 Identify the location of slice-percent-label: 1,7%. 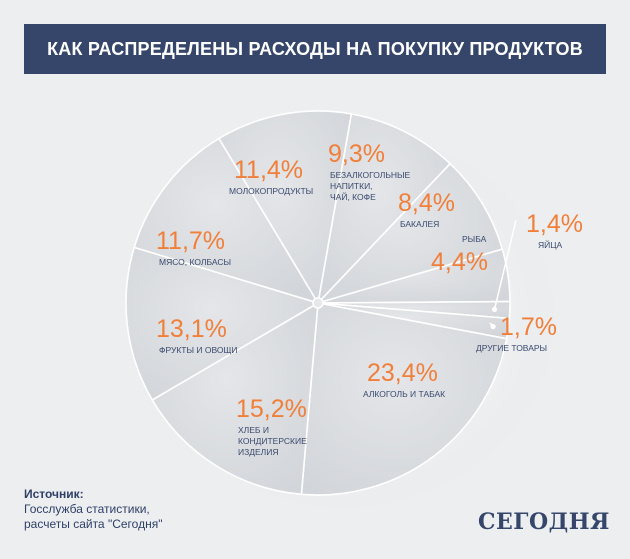
(528, 327).